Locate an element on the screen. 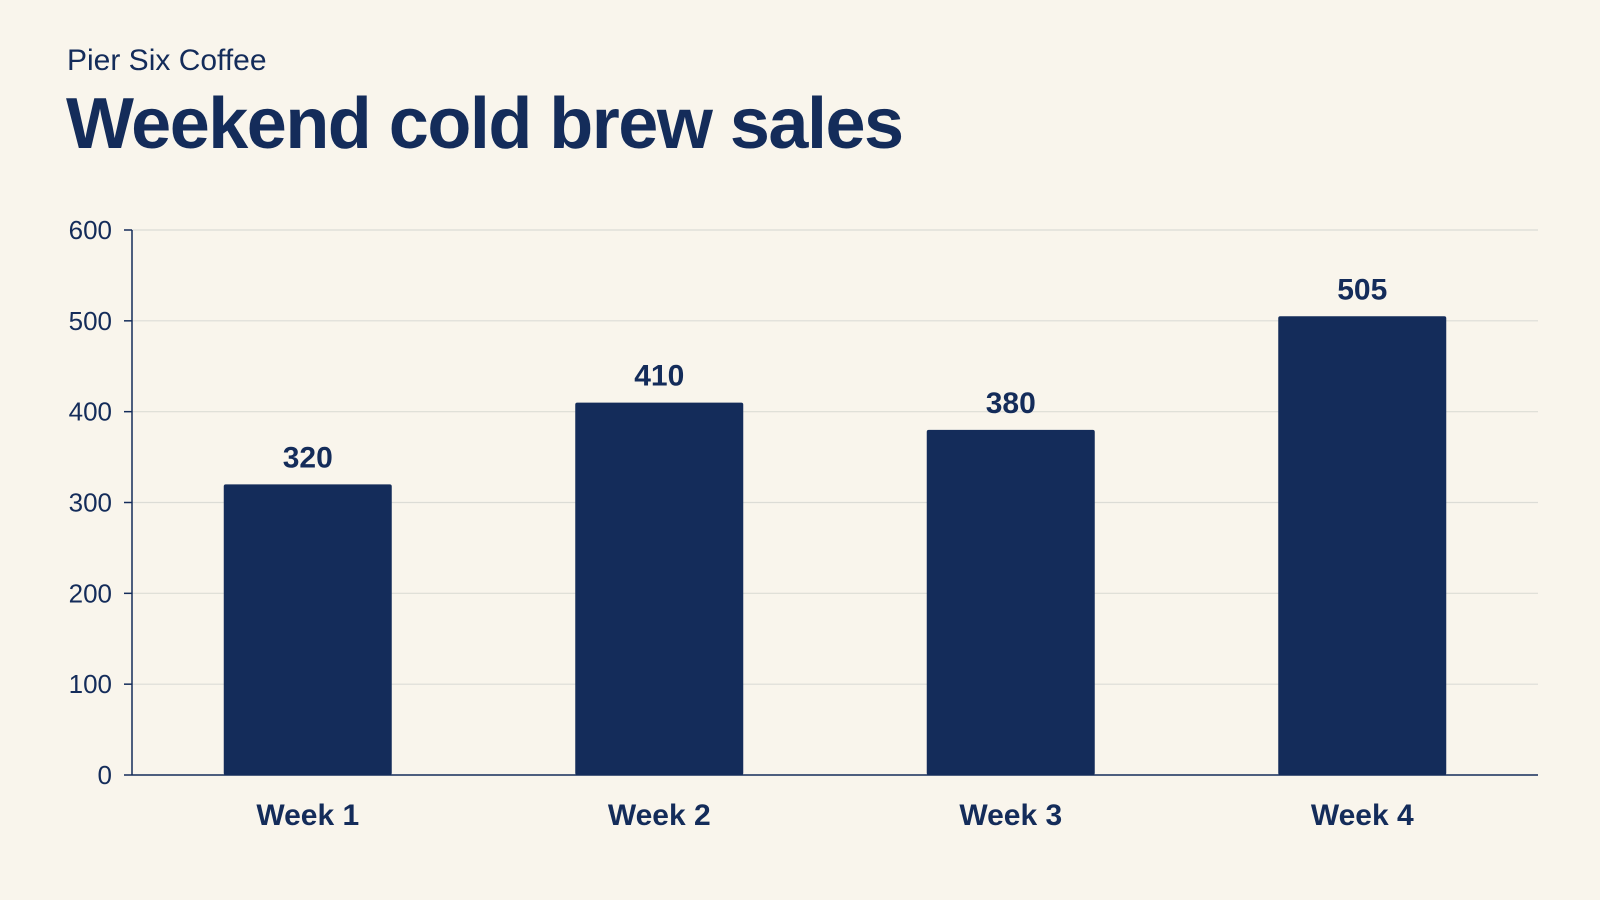 The width and height of the screenshot is (1600, 900). y-tick-label: 400 is located at coordinates (90, 412).